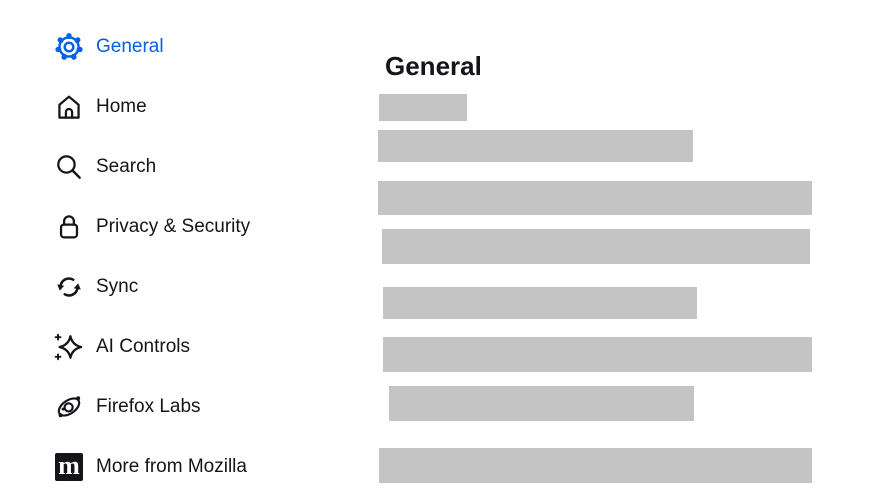 This screenshot has height=497, width=888. Describe the element at coordinates (433, 66) in the screenshot. I see `page-title: General` at that location.